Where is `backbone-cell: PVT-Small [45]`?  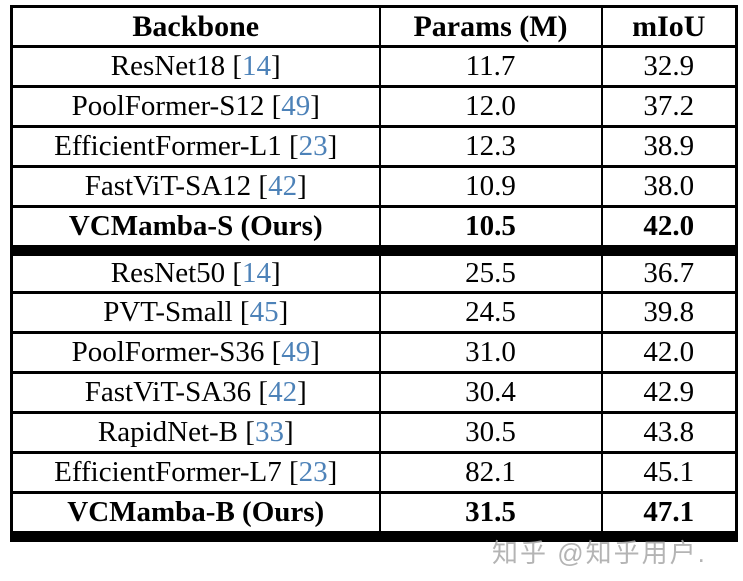
backbone-cell: PVT-Small [45] is located at coordinates (195, 312).